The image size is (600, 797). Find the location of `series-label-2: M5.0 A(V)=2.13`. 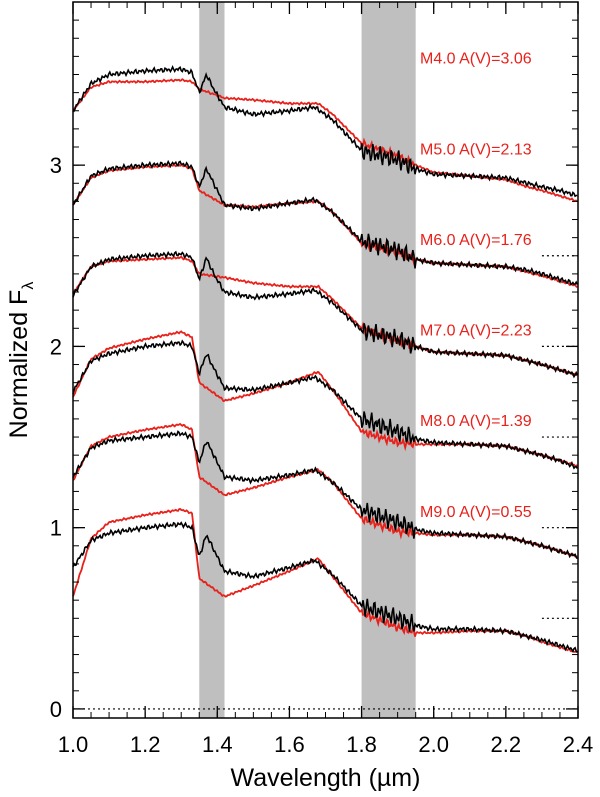

series-label-2: M5.0 A(V)=2.13 is located at coordinates (476, 149).